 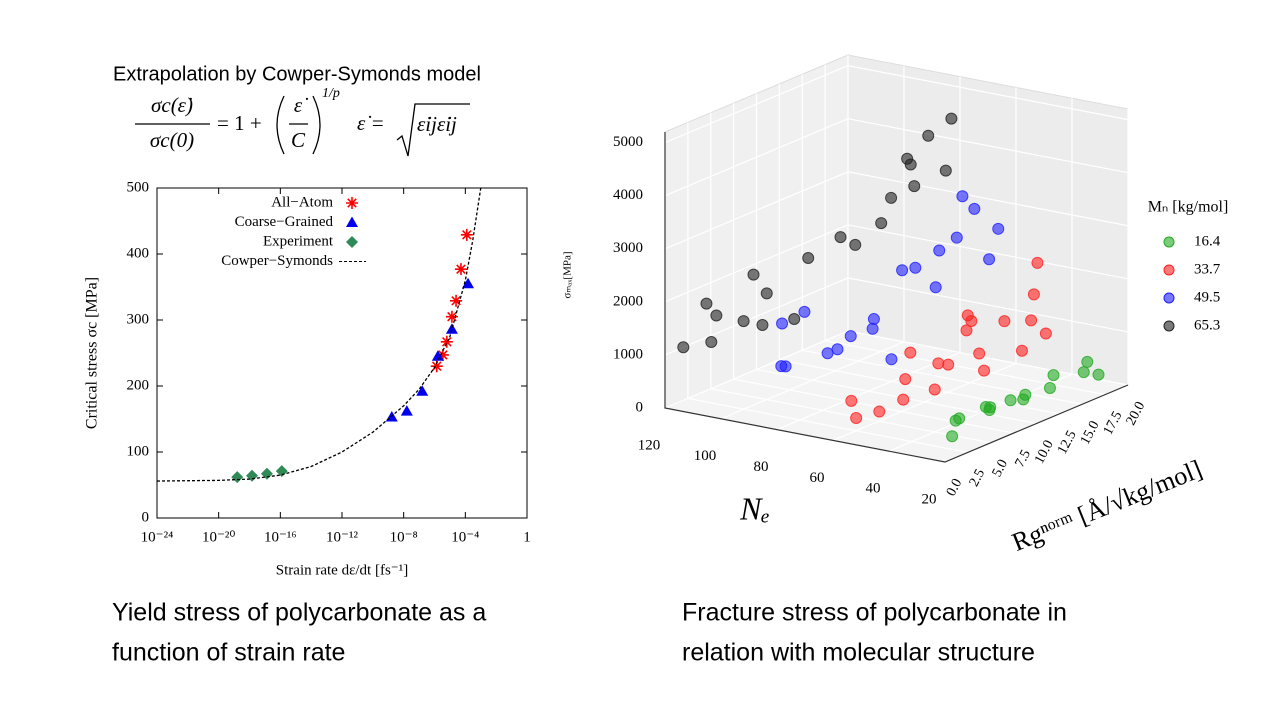 I want to click on z-tick-label: 0, so click(x=640, y=407).